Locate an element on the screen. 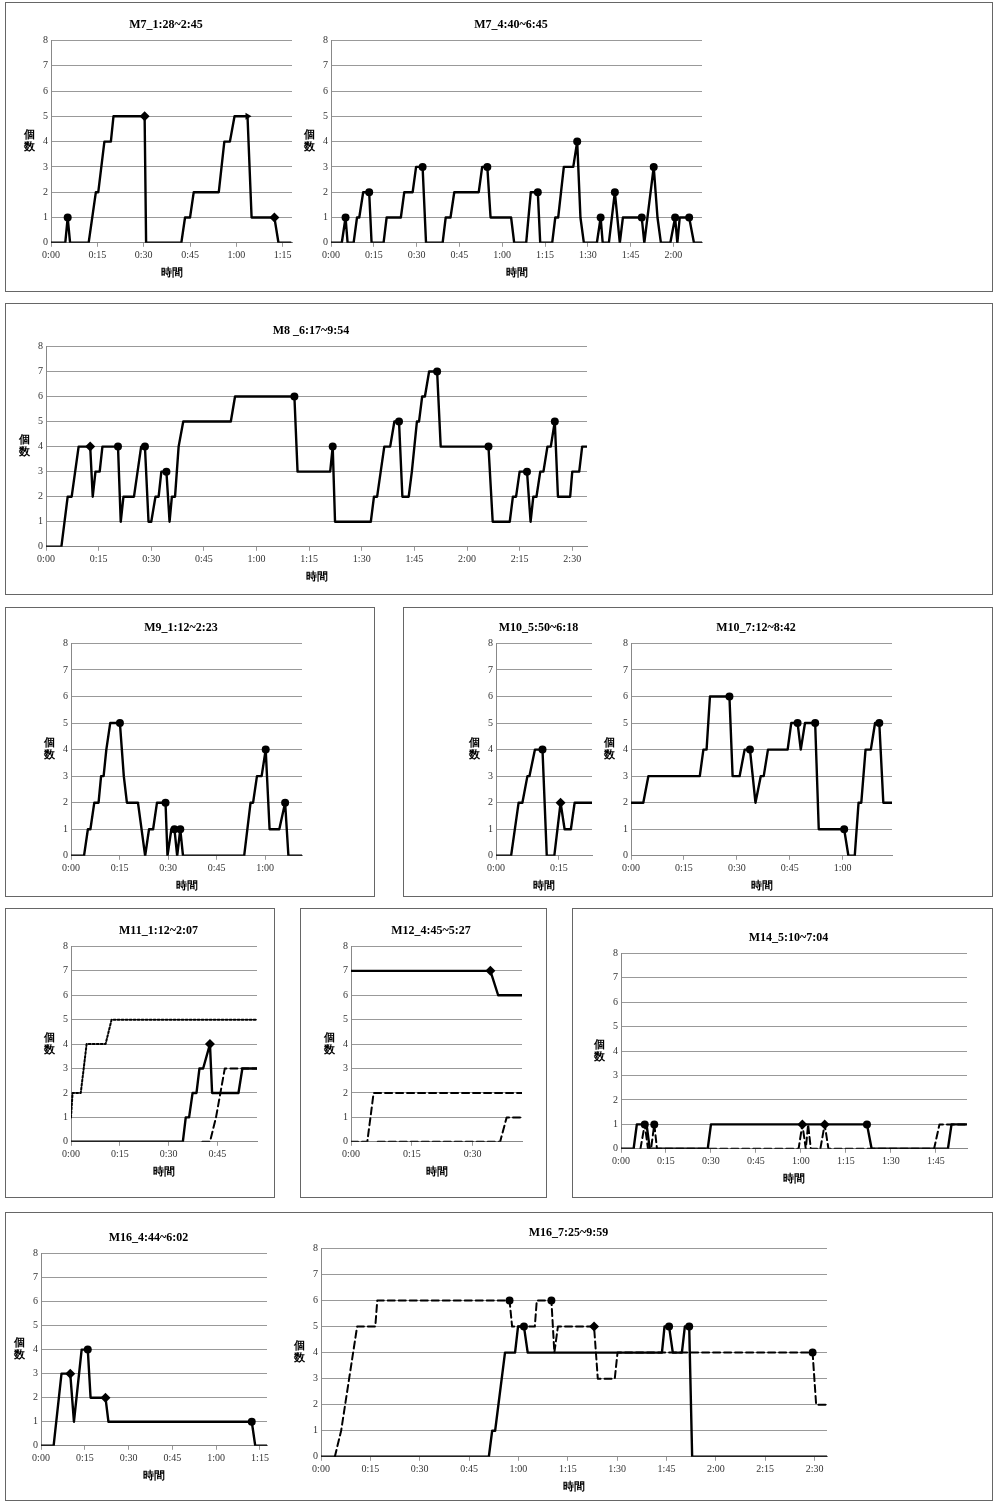 The height and width of the screenshot is (1501, 993). chart-title: M11_1:12~2:07 is located at coordinates (158, 930).